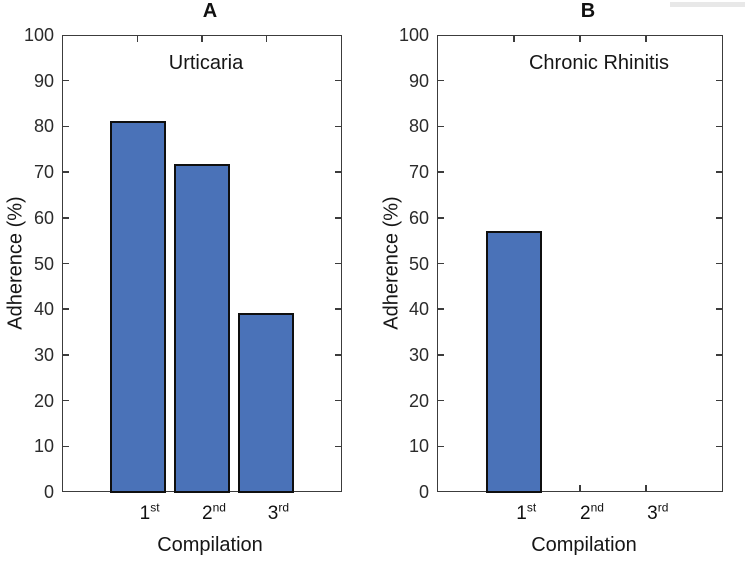 This screenshot has height=563, width=745. Describe the element at coordinates (202, 328) in the screenshot. I see `bar-2nd` at that location.